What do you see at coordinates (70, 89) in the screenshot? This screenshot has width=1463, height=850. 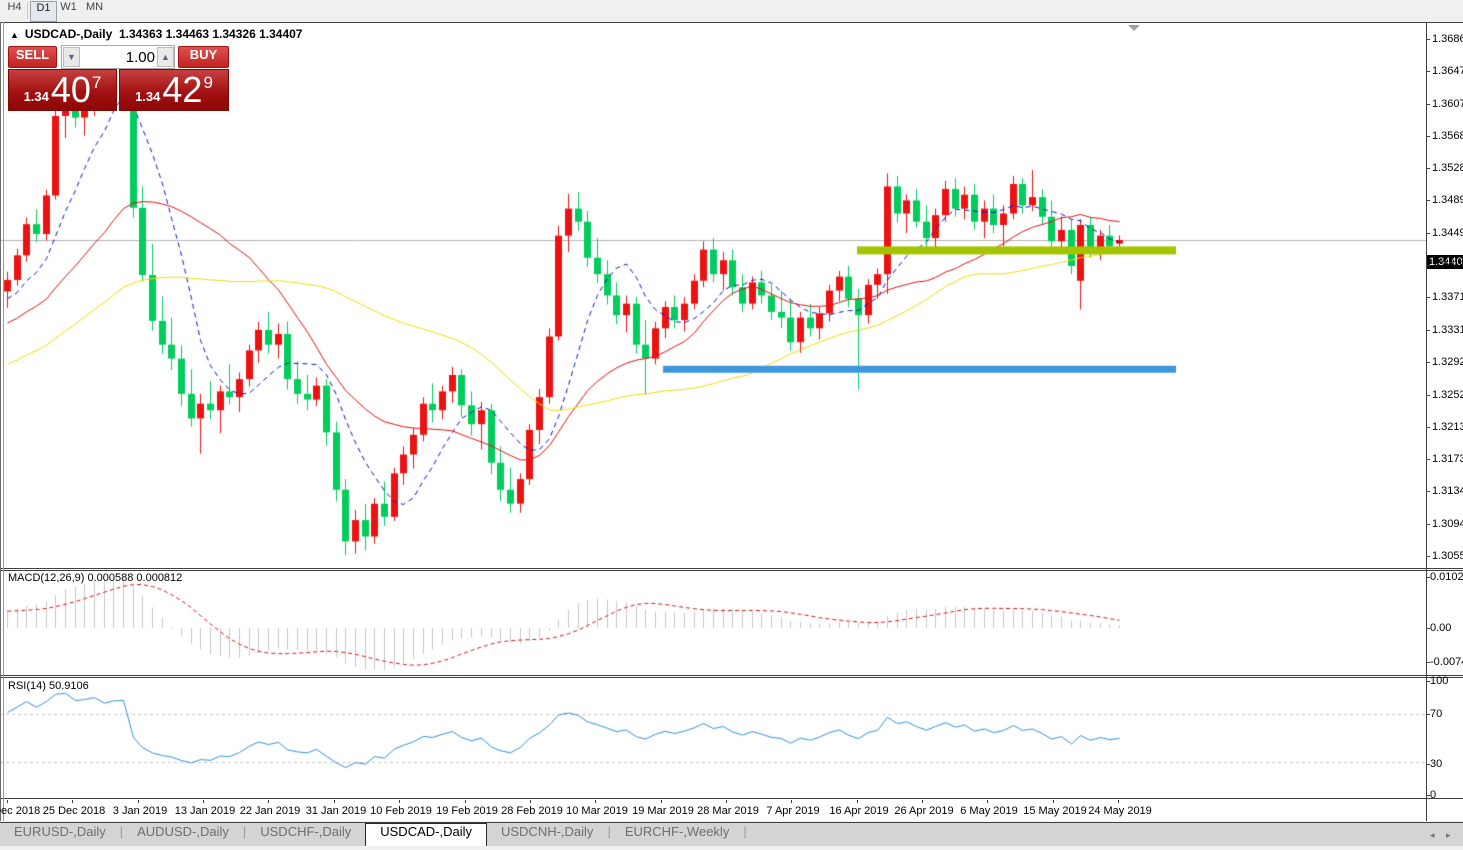 I see `sell-price-big: 40` at bounding box center [70, 89].